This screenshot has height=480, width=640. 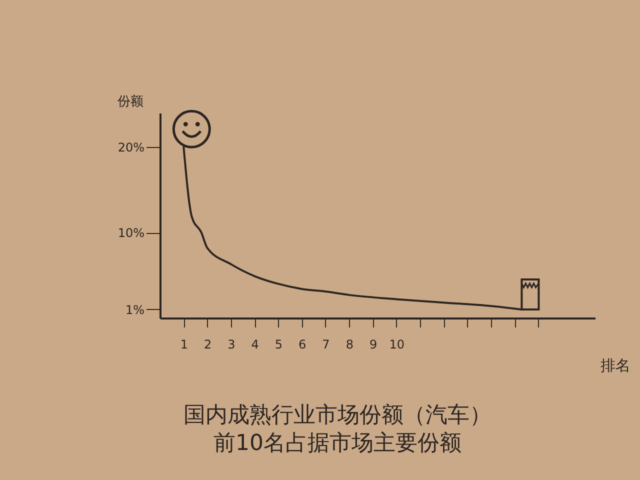 I want to click on x-tick-label: 9, so click(x=373, y=345).